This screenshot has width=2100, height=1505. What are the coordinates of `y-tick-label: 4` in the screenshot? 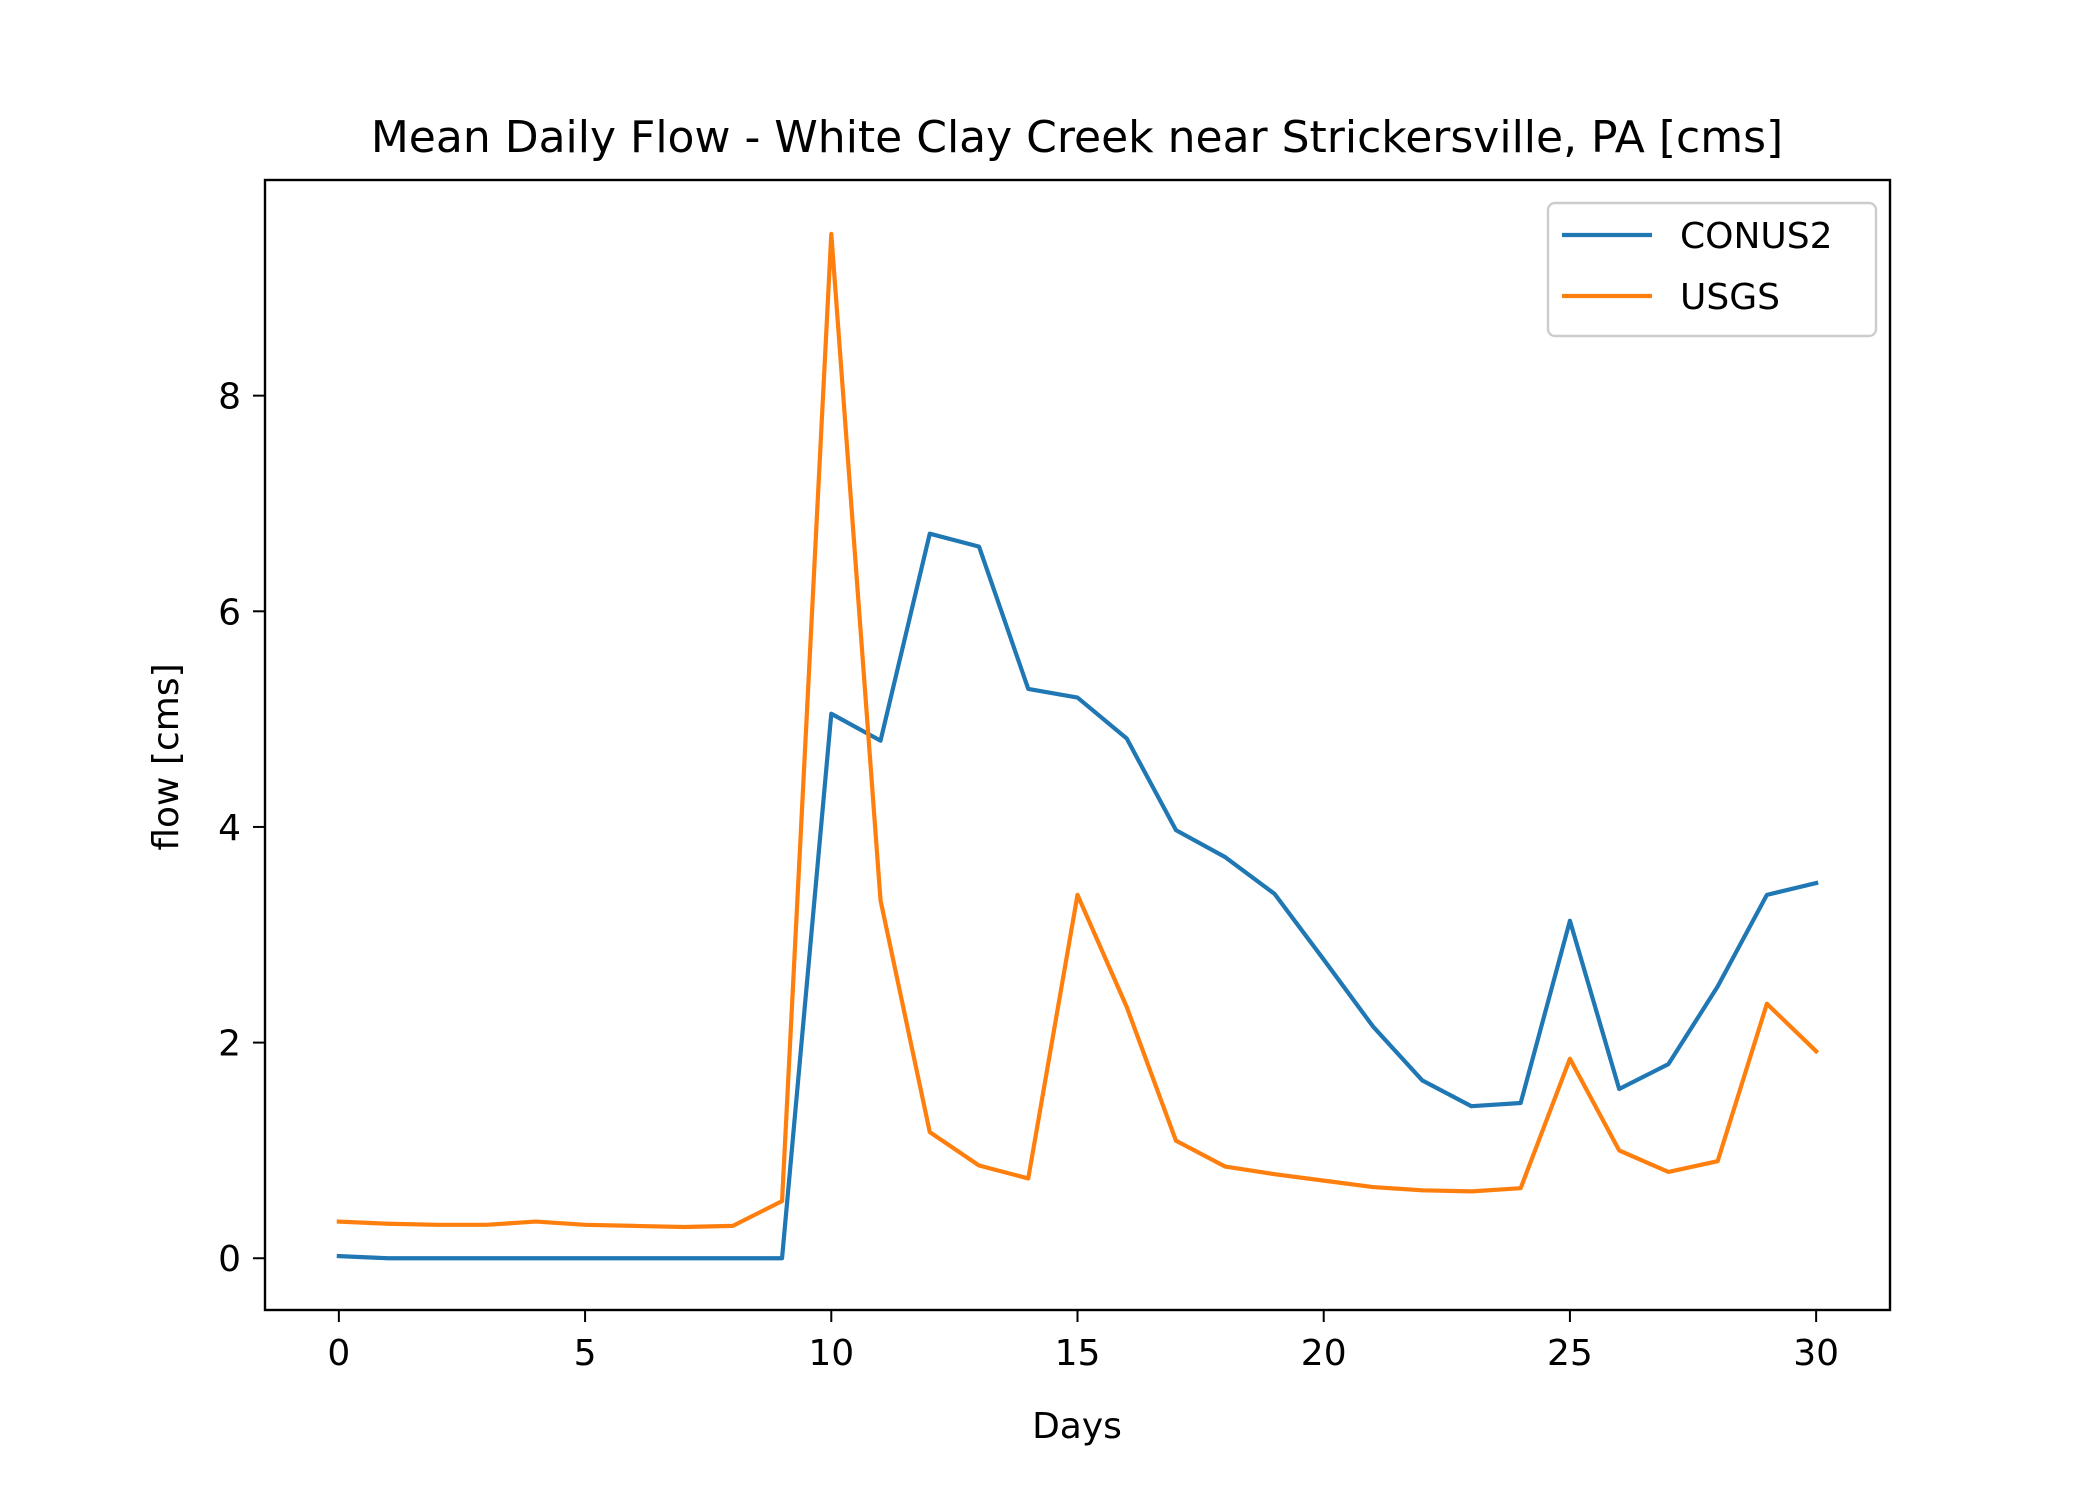 It's located at (229, 828).